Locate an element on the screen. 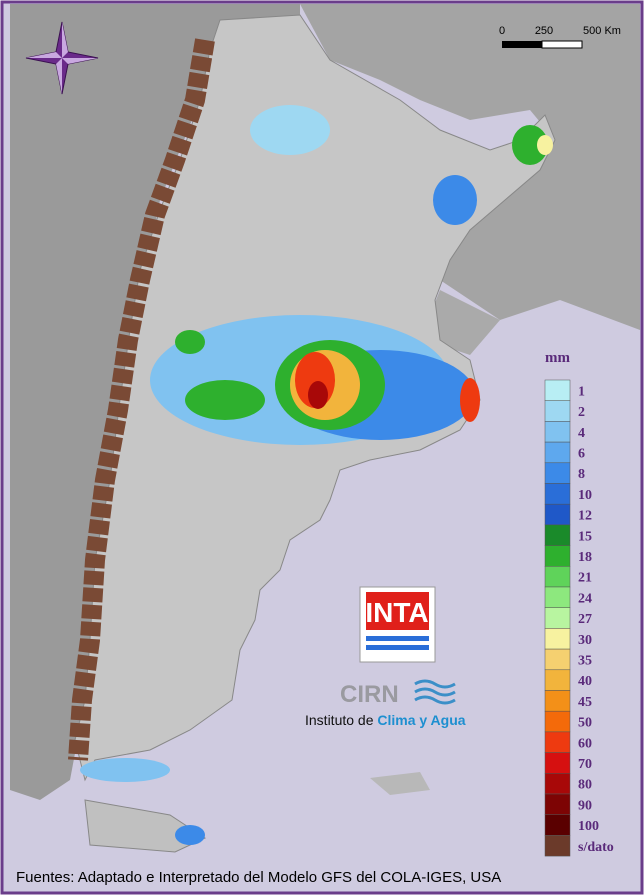  legend-label: 90 is located at coordinates (585, 805).